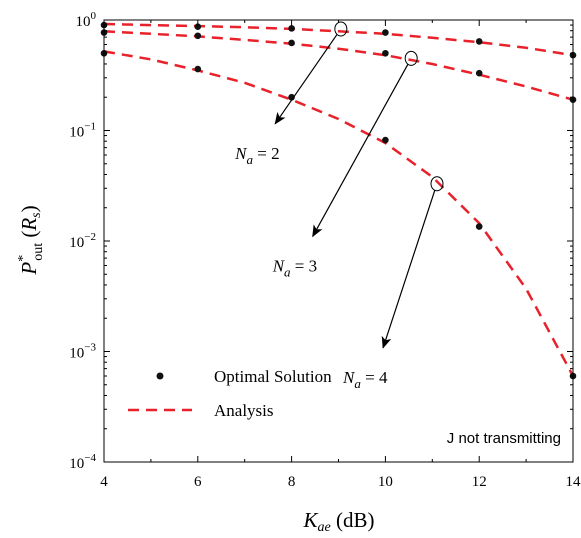  Describe the element at coordinates (82, 352) in the screenshot. I see `y-tick-label: 10⁻³` at that location.